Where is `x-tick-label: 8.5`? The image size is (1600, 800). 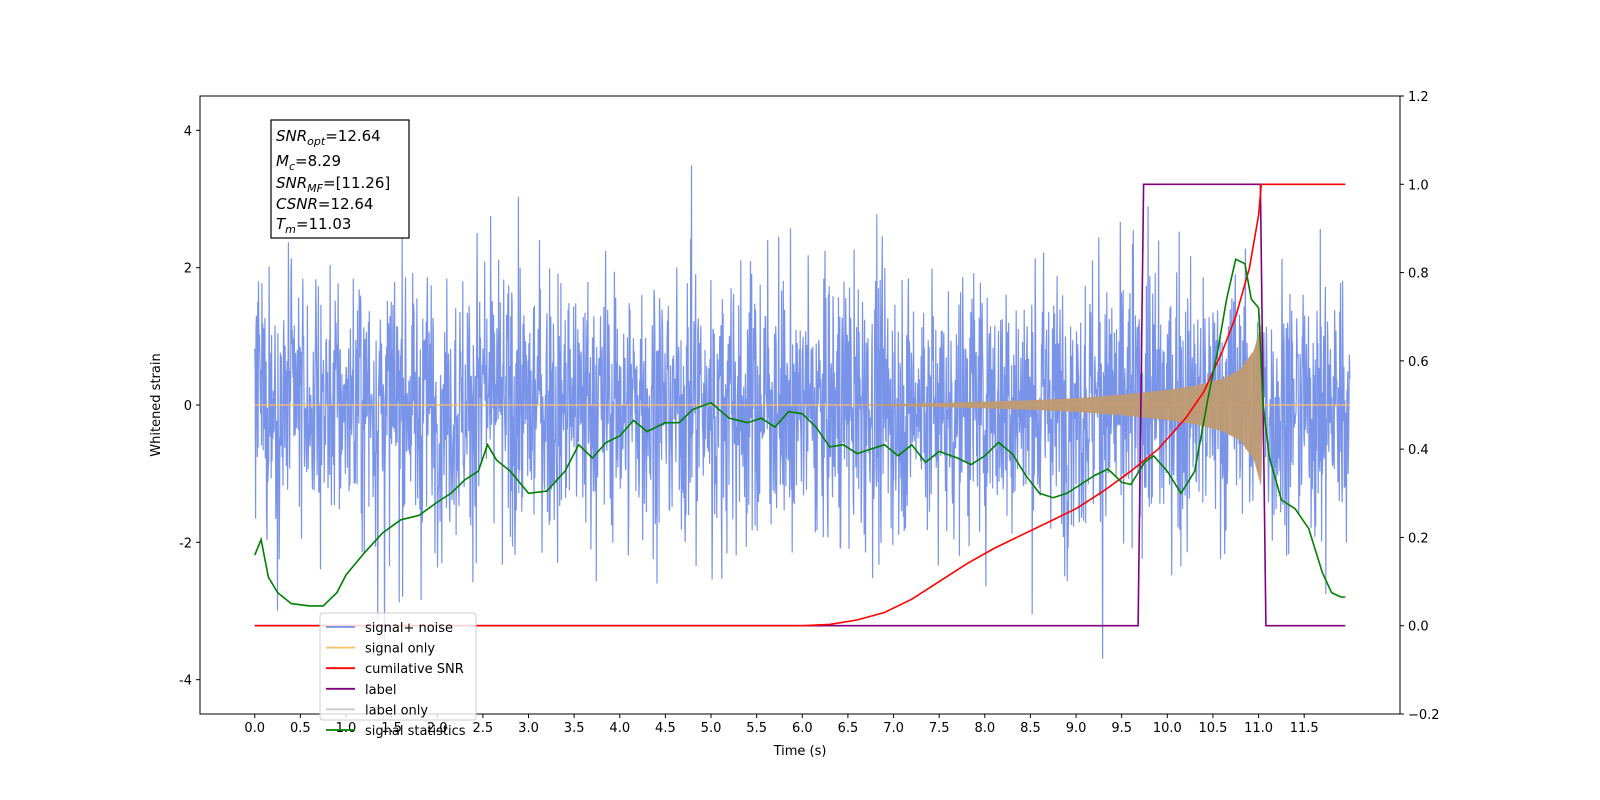
x-tick-label: 8.5 is located at coordinates (1030, 728).